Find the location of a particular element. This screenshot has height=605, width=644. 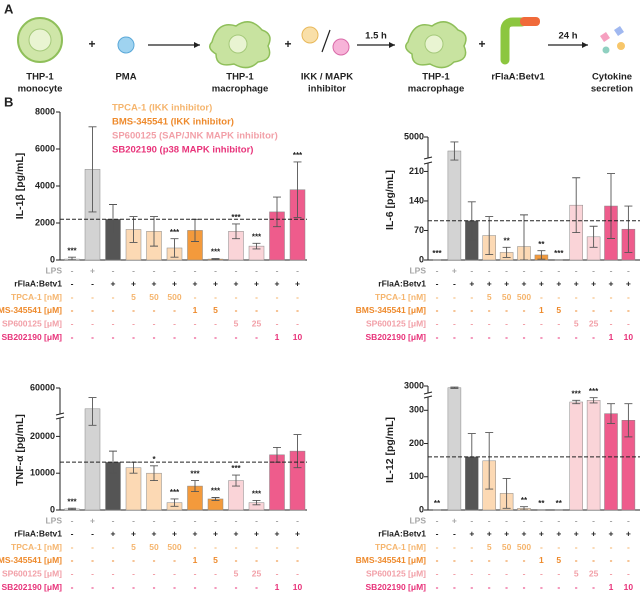

treatment-cell: 500 is located at coordinates (174, 547).